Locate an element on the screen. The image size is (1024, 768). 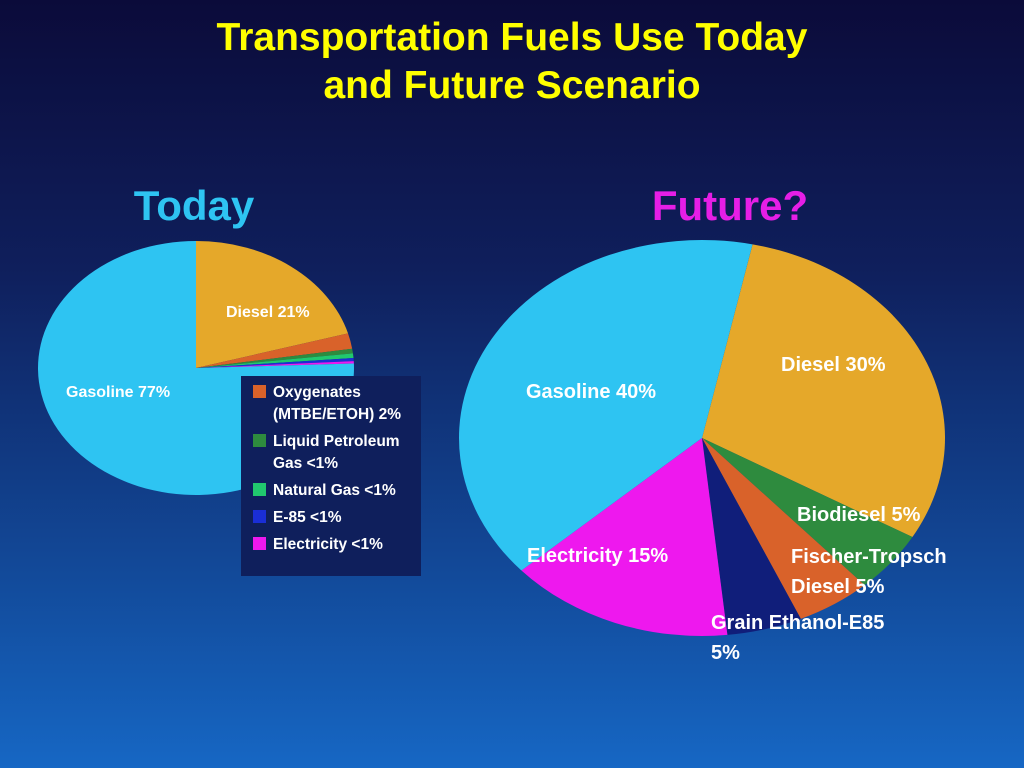
legend-label-line1: Liquid Petroleum is located at coordinates (336, 441).